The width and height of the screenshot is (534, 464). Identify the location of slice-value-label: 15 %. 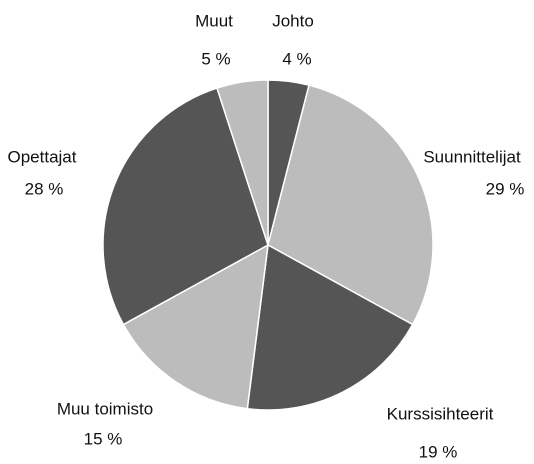
(103, 438).